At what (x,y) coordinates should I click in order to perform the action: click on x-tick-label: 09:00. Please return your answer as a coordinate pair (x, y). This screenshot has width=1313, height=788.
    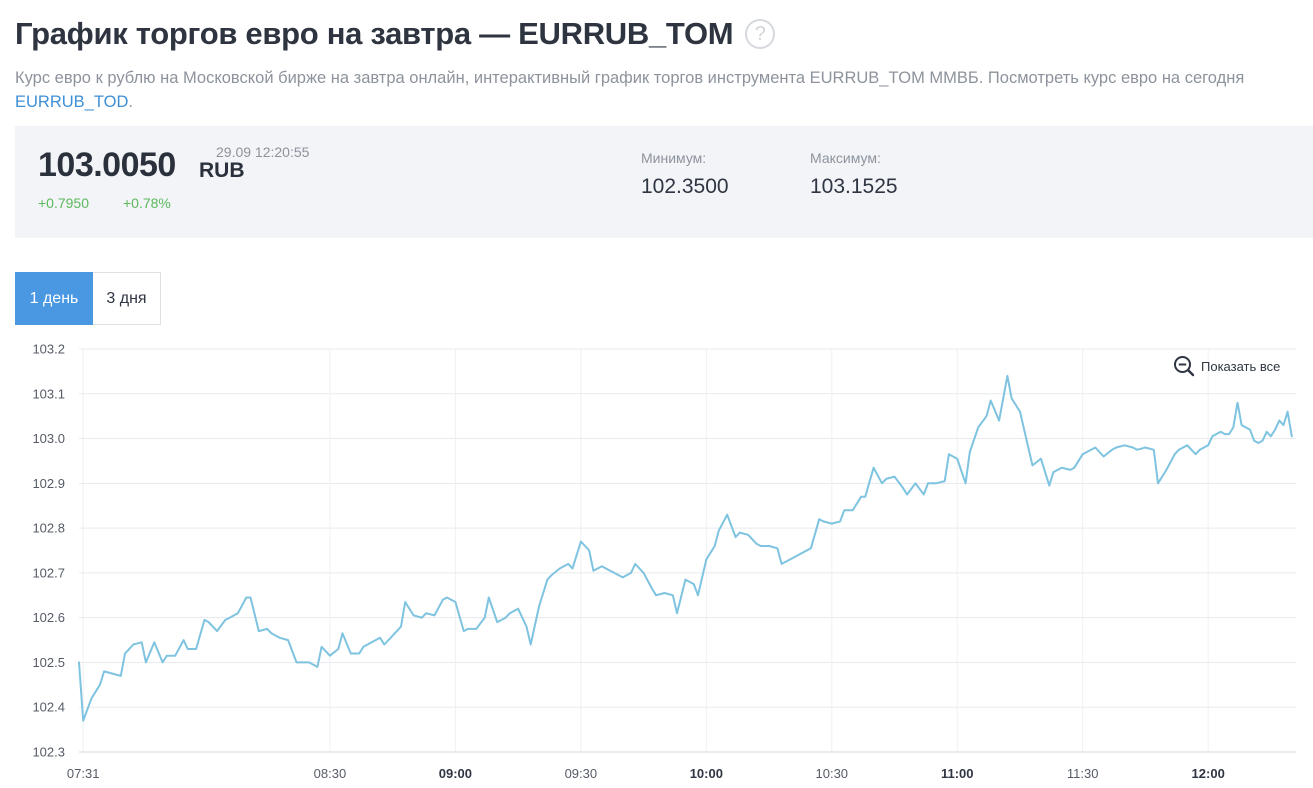
    Looking at the image, I should click on (455, 773).